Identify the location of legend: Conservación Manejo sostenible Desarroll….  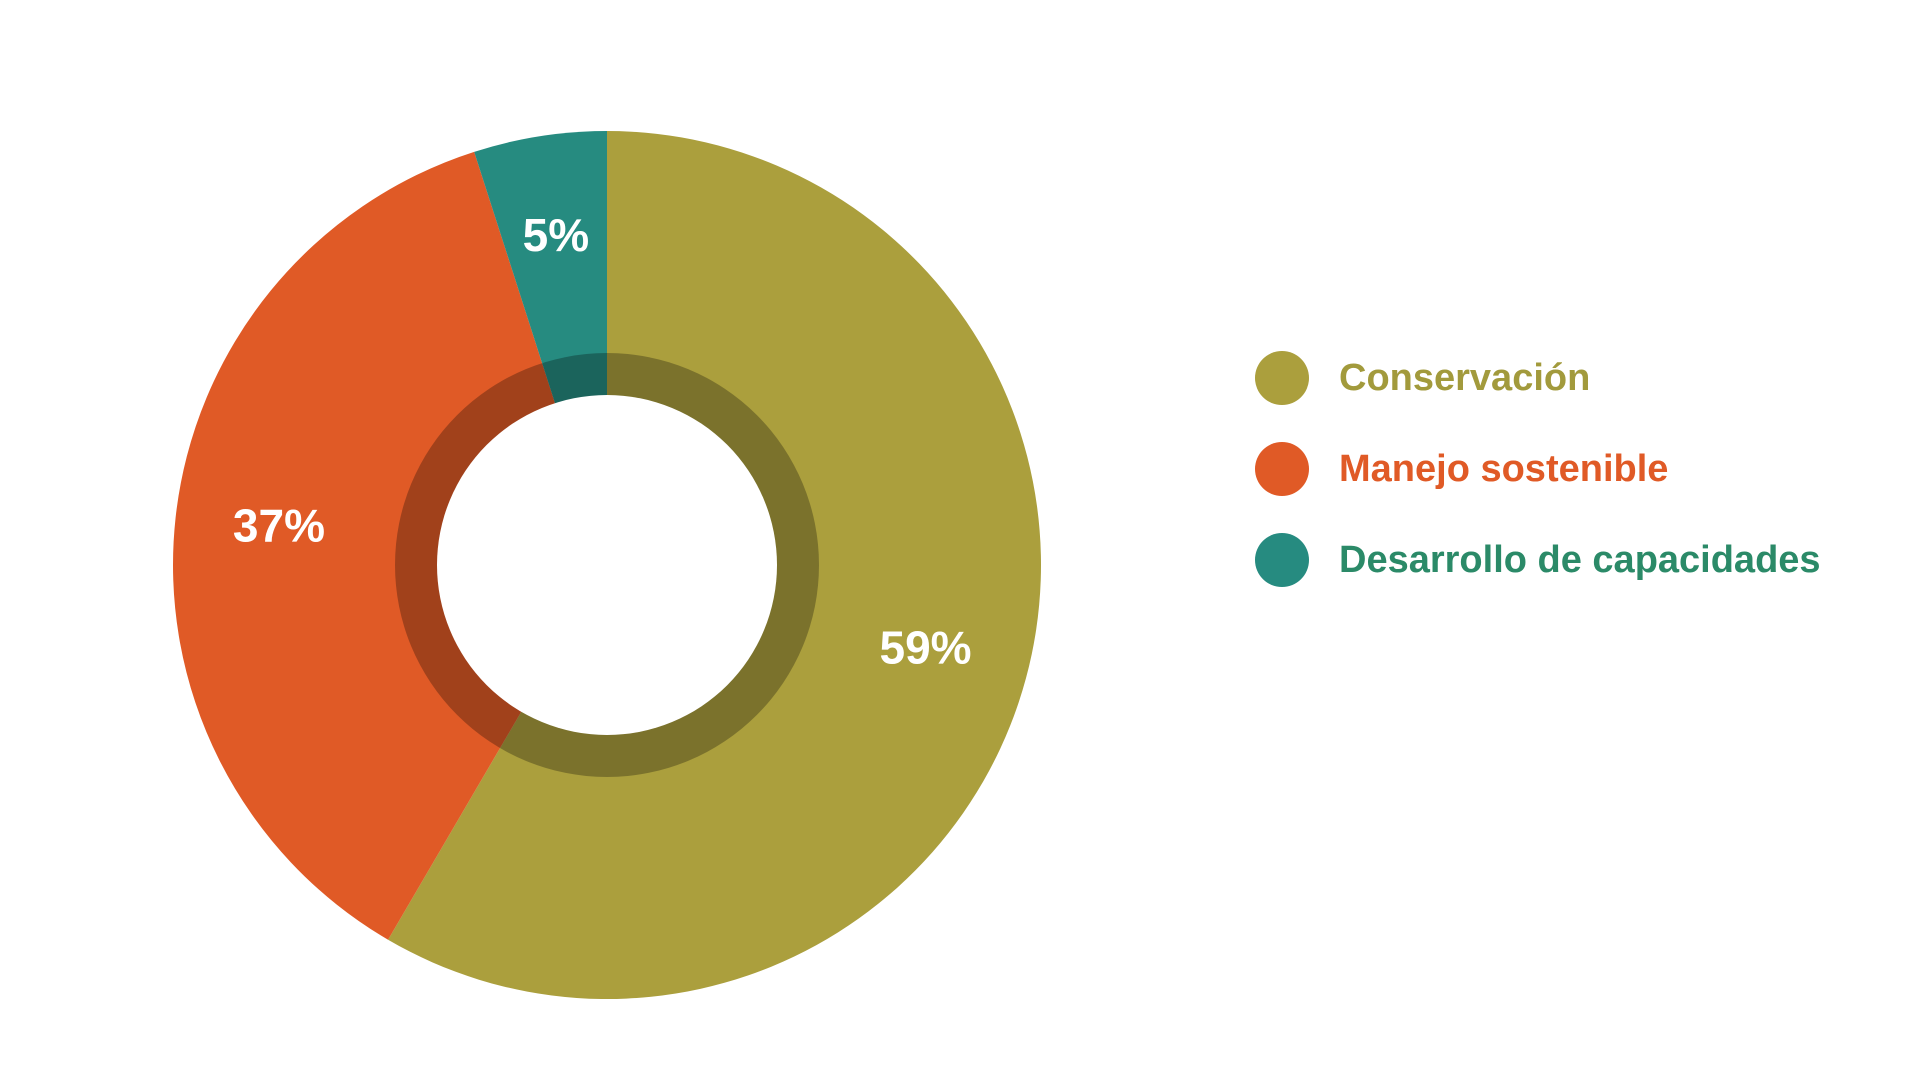
(1538, 486).